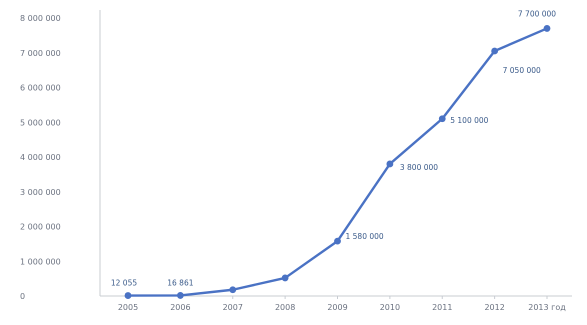  What do you see at coordinates (40, 18) in the screenshot?
I see `y-tick-label: 8 000 000` at bounding box center [40, 18].